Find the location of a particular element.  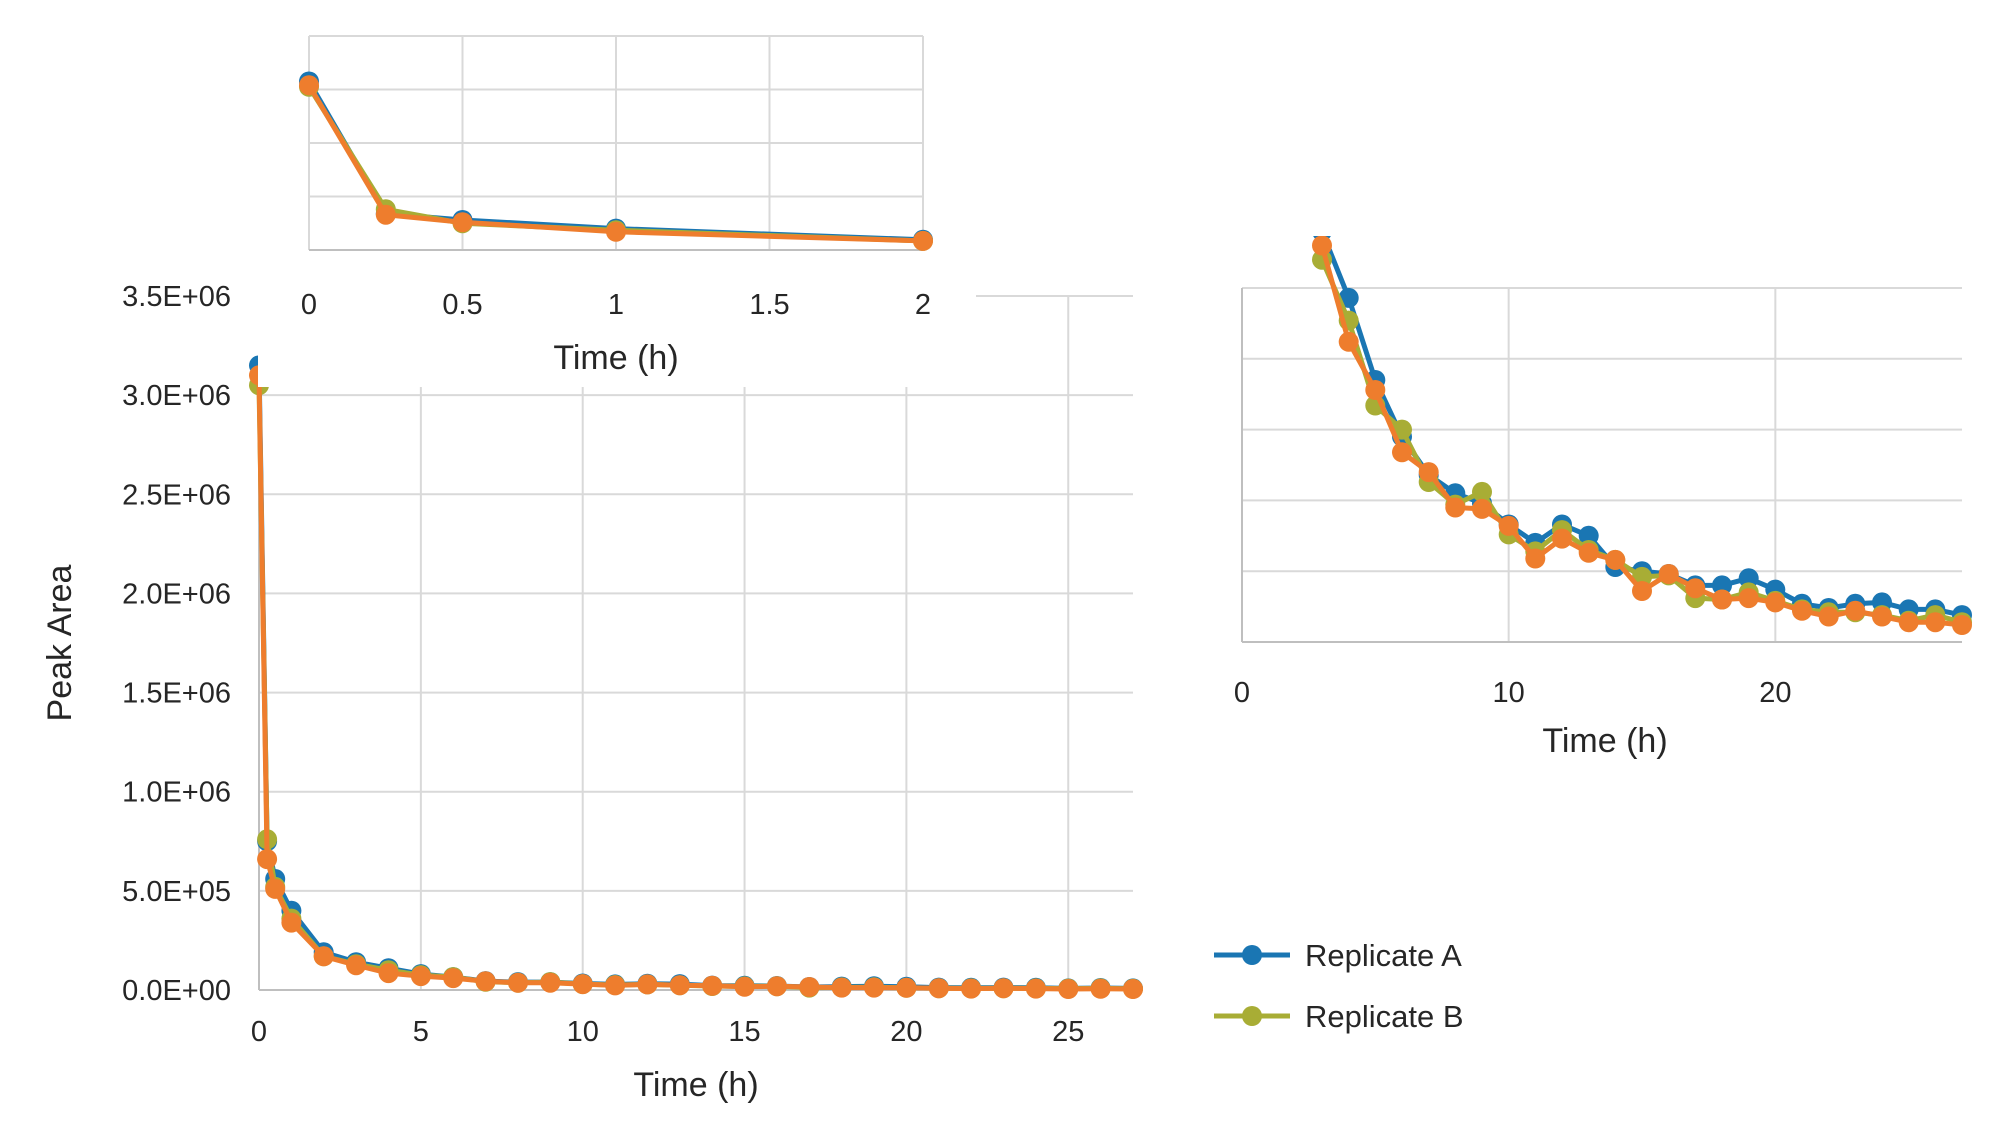

main-x-tick-label: 10 is located at coordinates (583, 1032).